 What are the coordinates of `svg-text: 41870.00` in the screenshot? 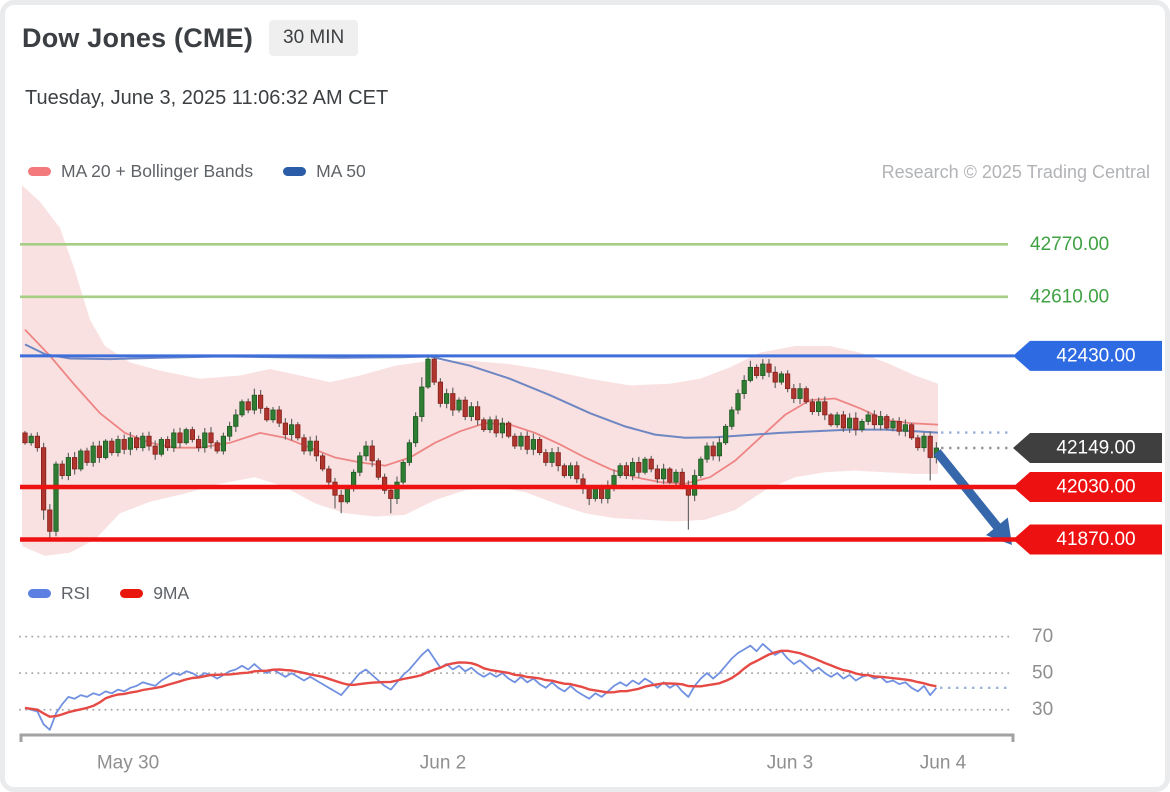 It's located at (1095, 539).